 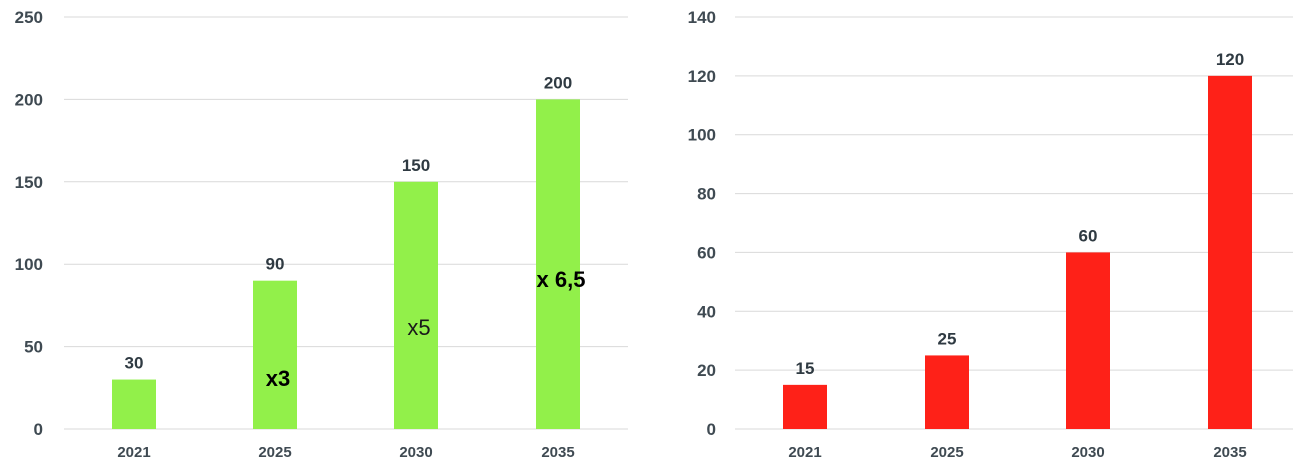 What do you see at coordinates (134, 363) in the screenshot?
I see `data-label: 30` at bounding box center [134, 363].